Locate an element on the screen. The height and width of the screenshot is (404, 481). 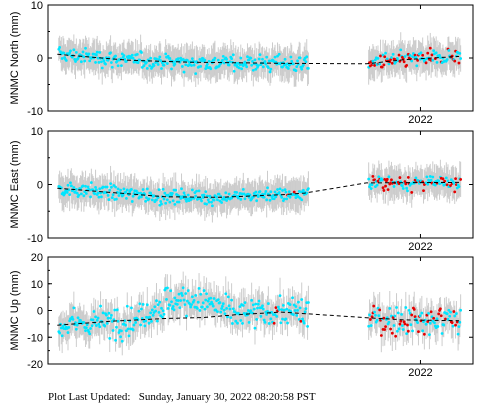
y-axis-label: MNMC North (mm) is located at coordinates (15, 58).